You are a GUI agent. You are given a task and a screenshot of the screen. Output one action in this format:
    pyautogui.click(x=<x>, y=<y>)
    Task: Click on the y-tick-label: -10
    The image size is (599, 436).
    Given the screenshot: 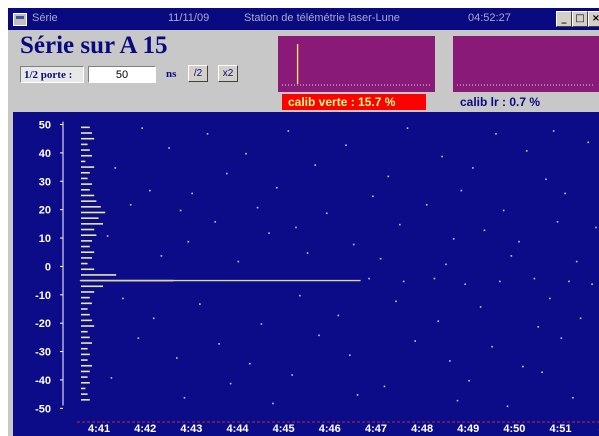 What is the action you would take?
    pyautogui.click(x=43, y=296)
    